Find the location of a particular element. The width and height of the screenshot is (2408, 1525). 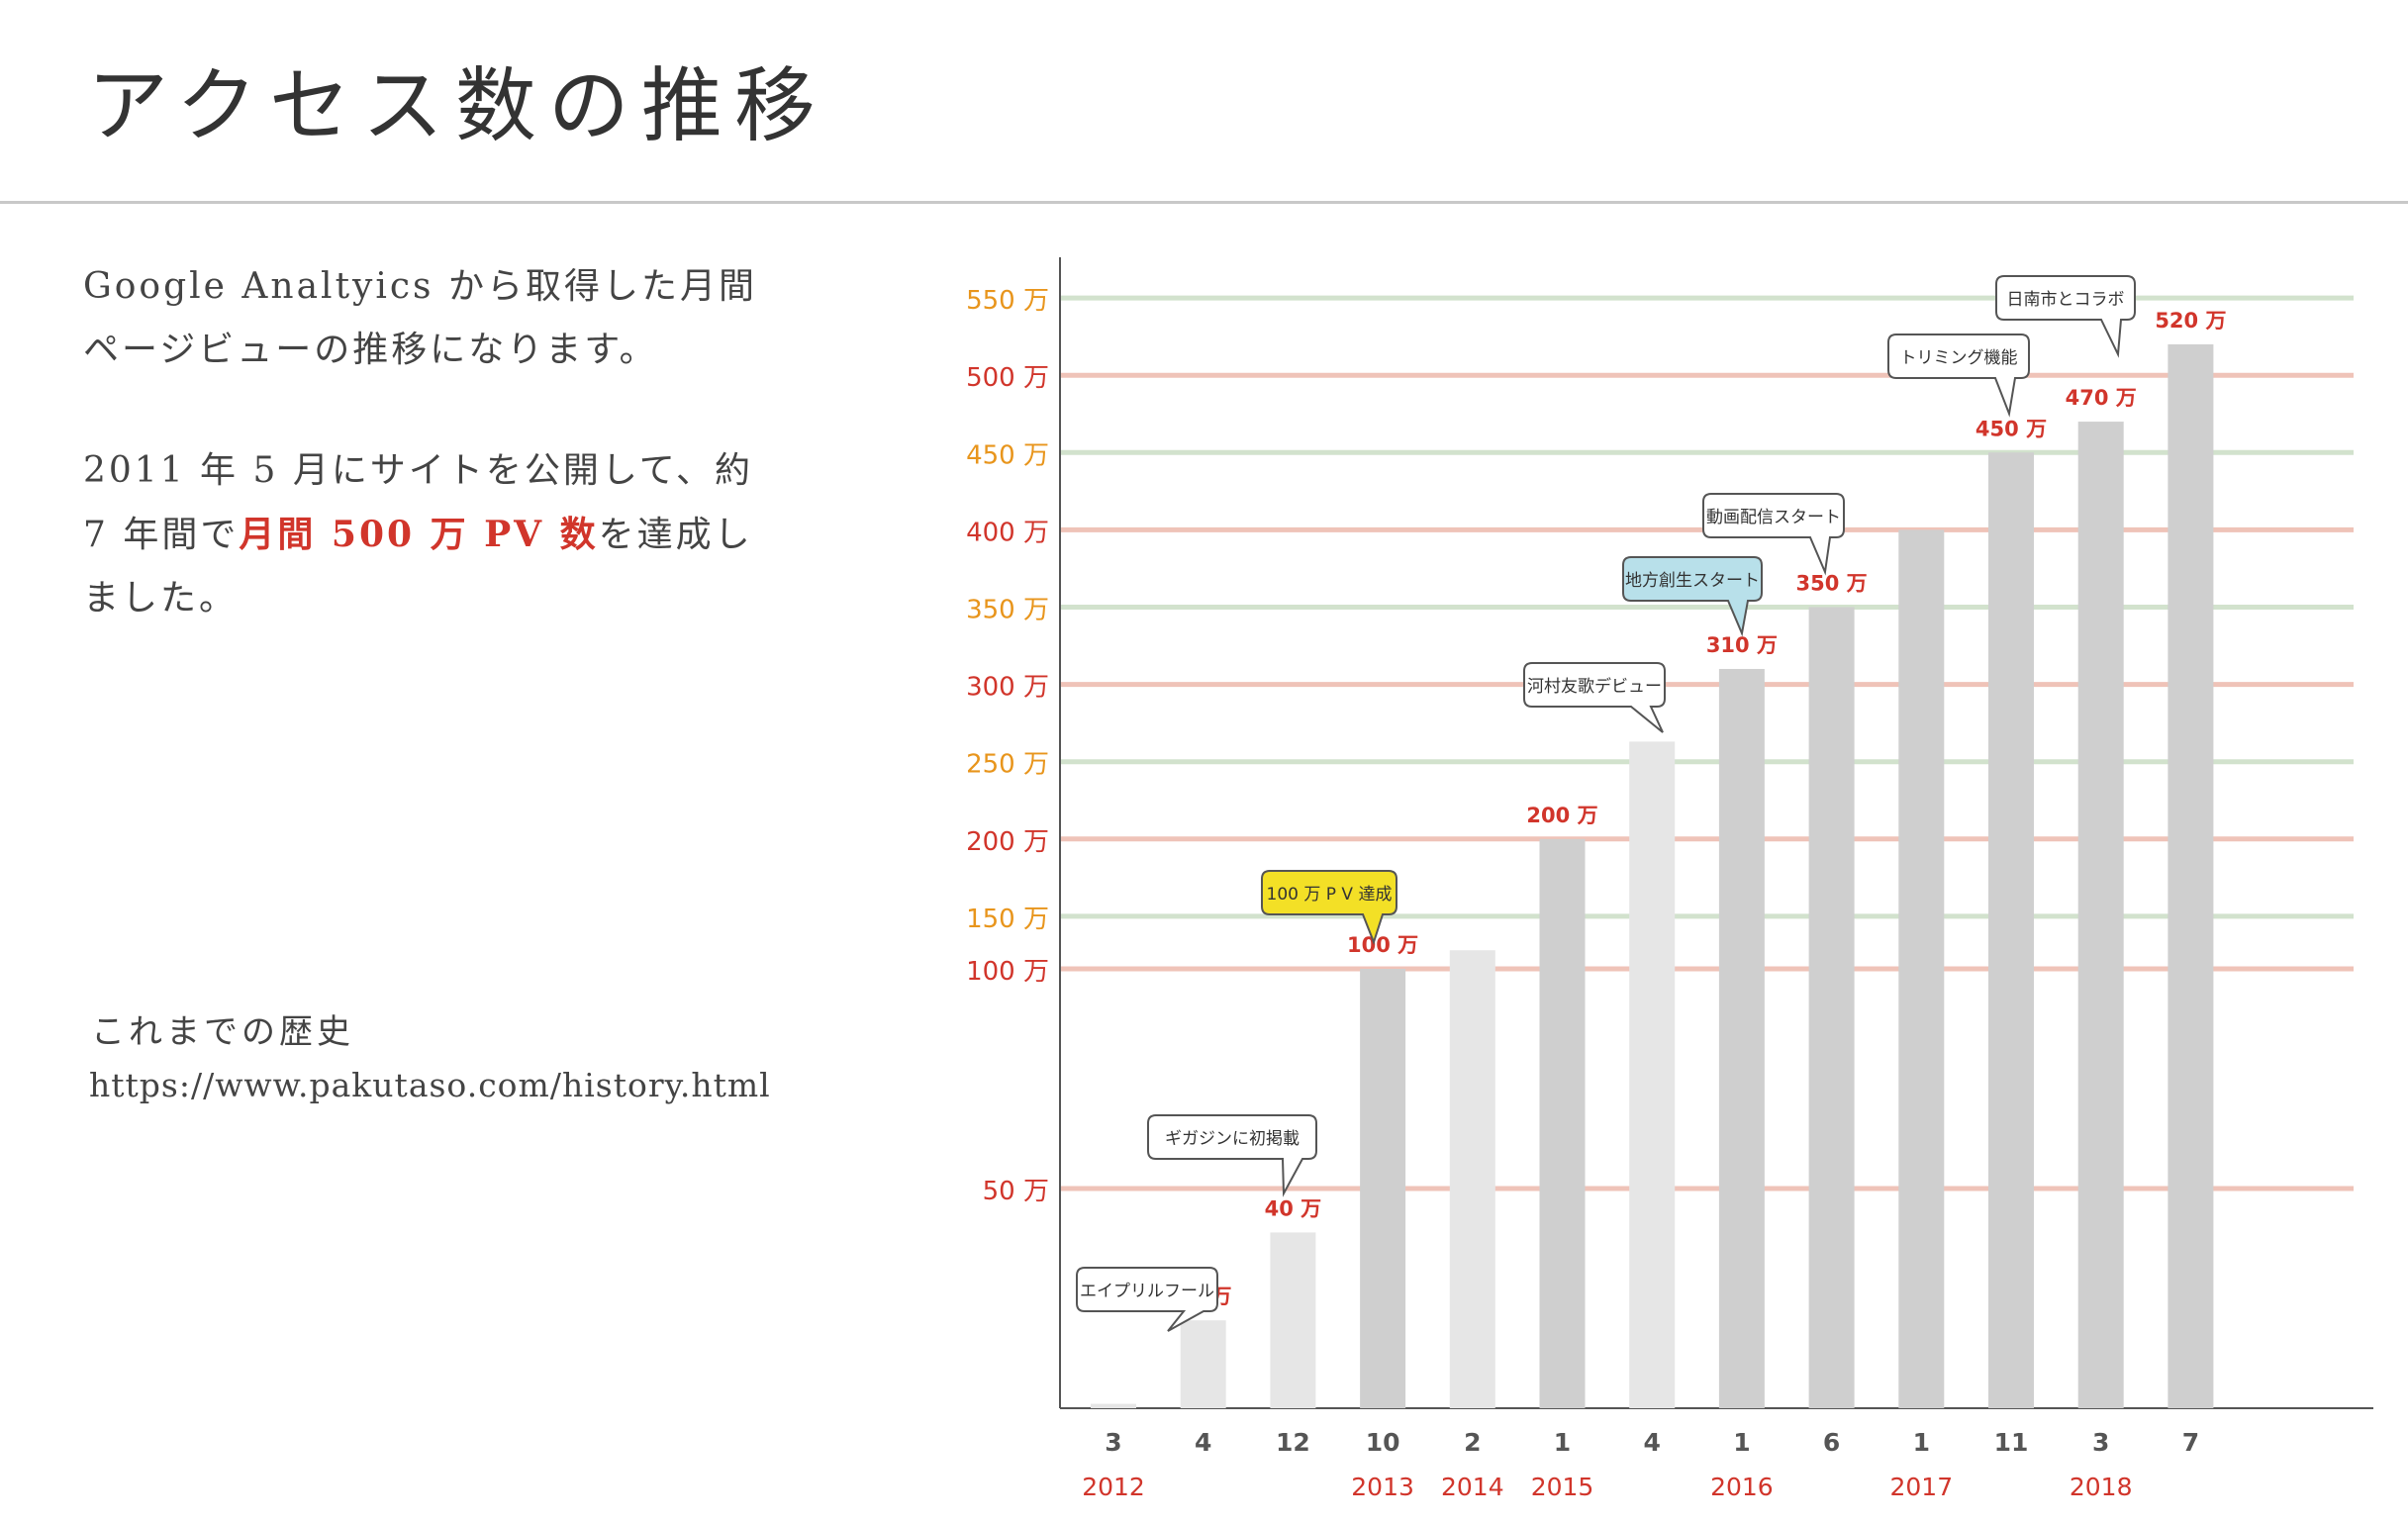

data-label: 200 万 is located at coordinates (1561, 815).